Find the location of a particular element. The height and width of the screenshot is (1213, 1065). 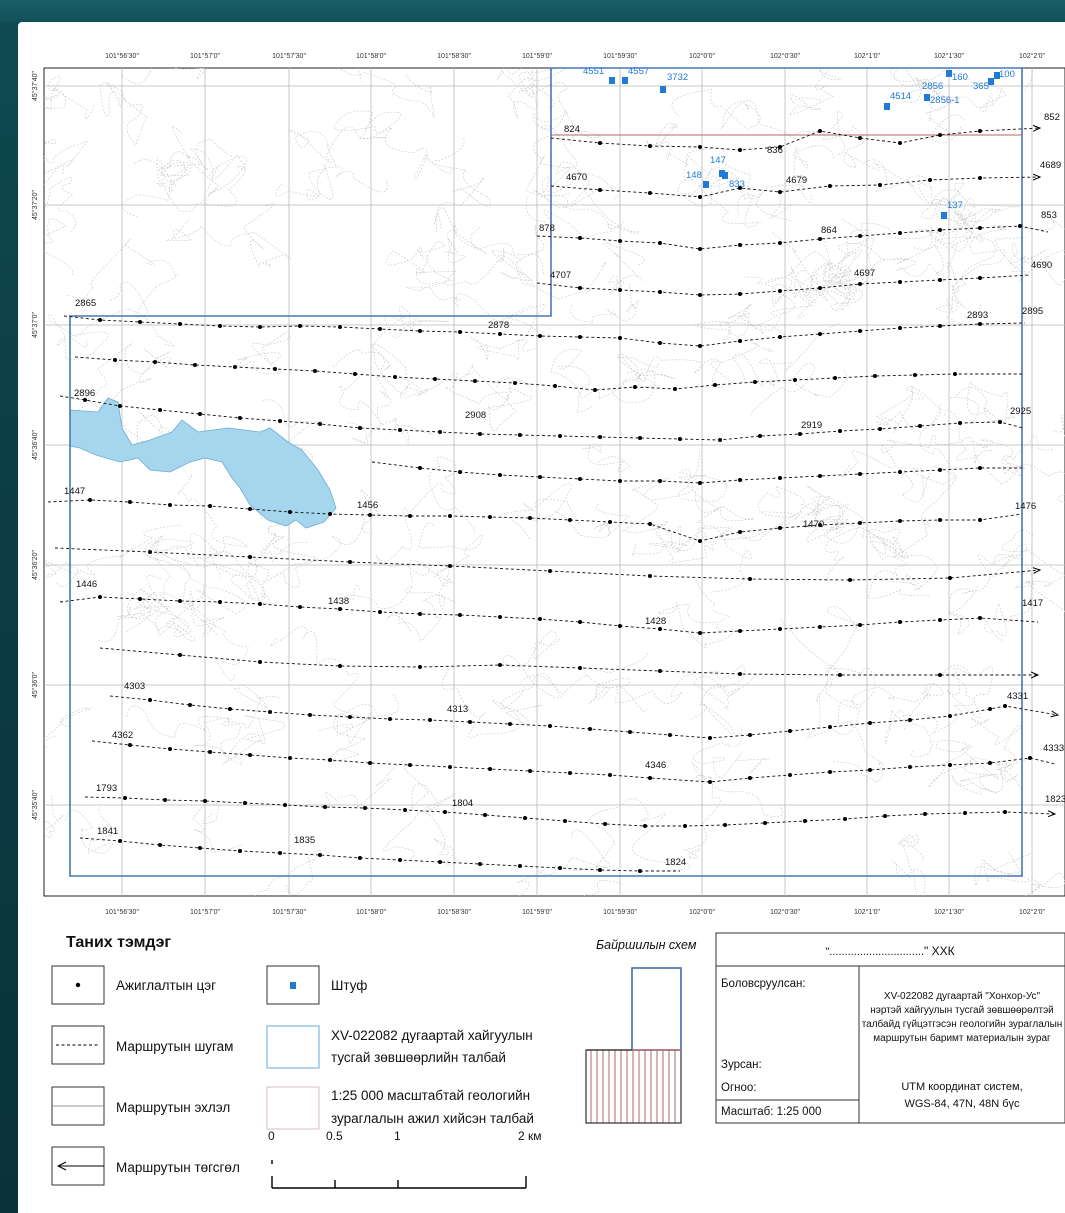

lon-label: 102°0'0" is located at coordinates (702, 56).